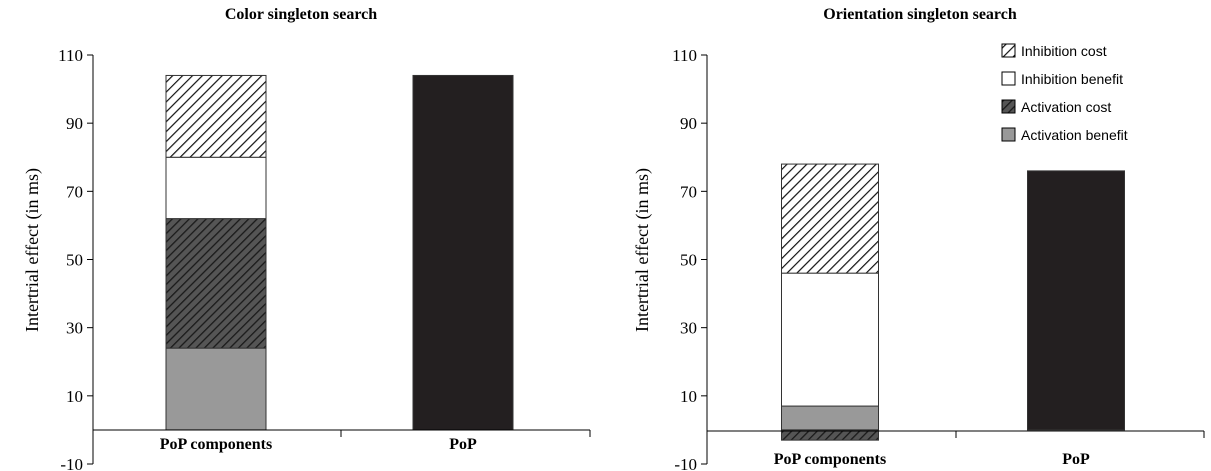  Describe the element at coordinates (1074, 135) in the screenshot. I see `legend-label-activation-benefit: Activation benefit` at that location.